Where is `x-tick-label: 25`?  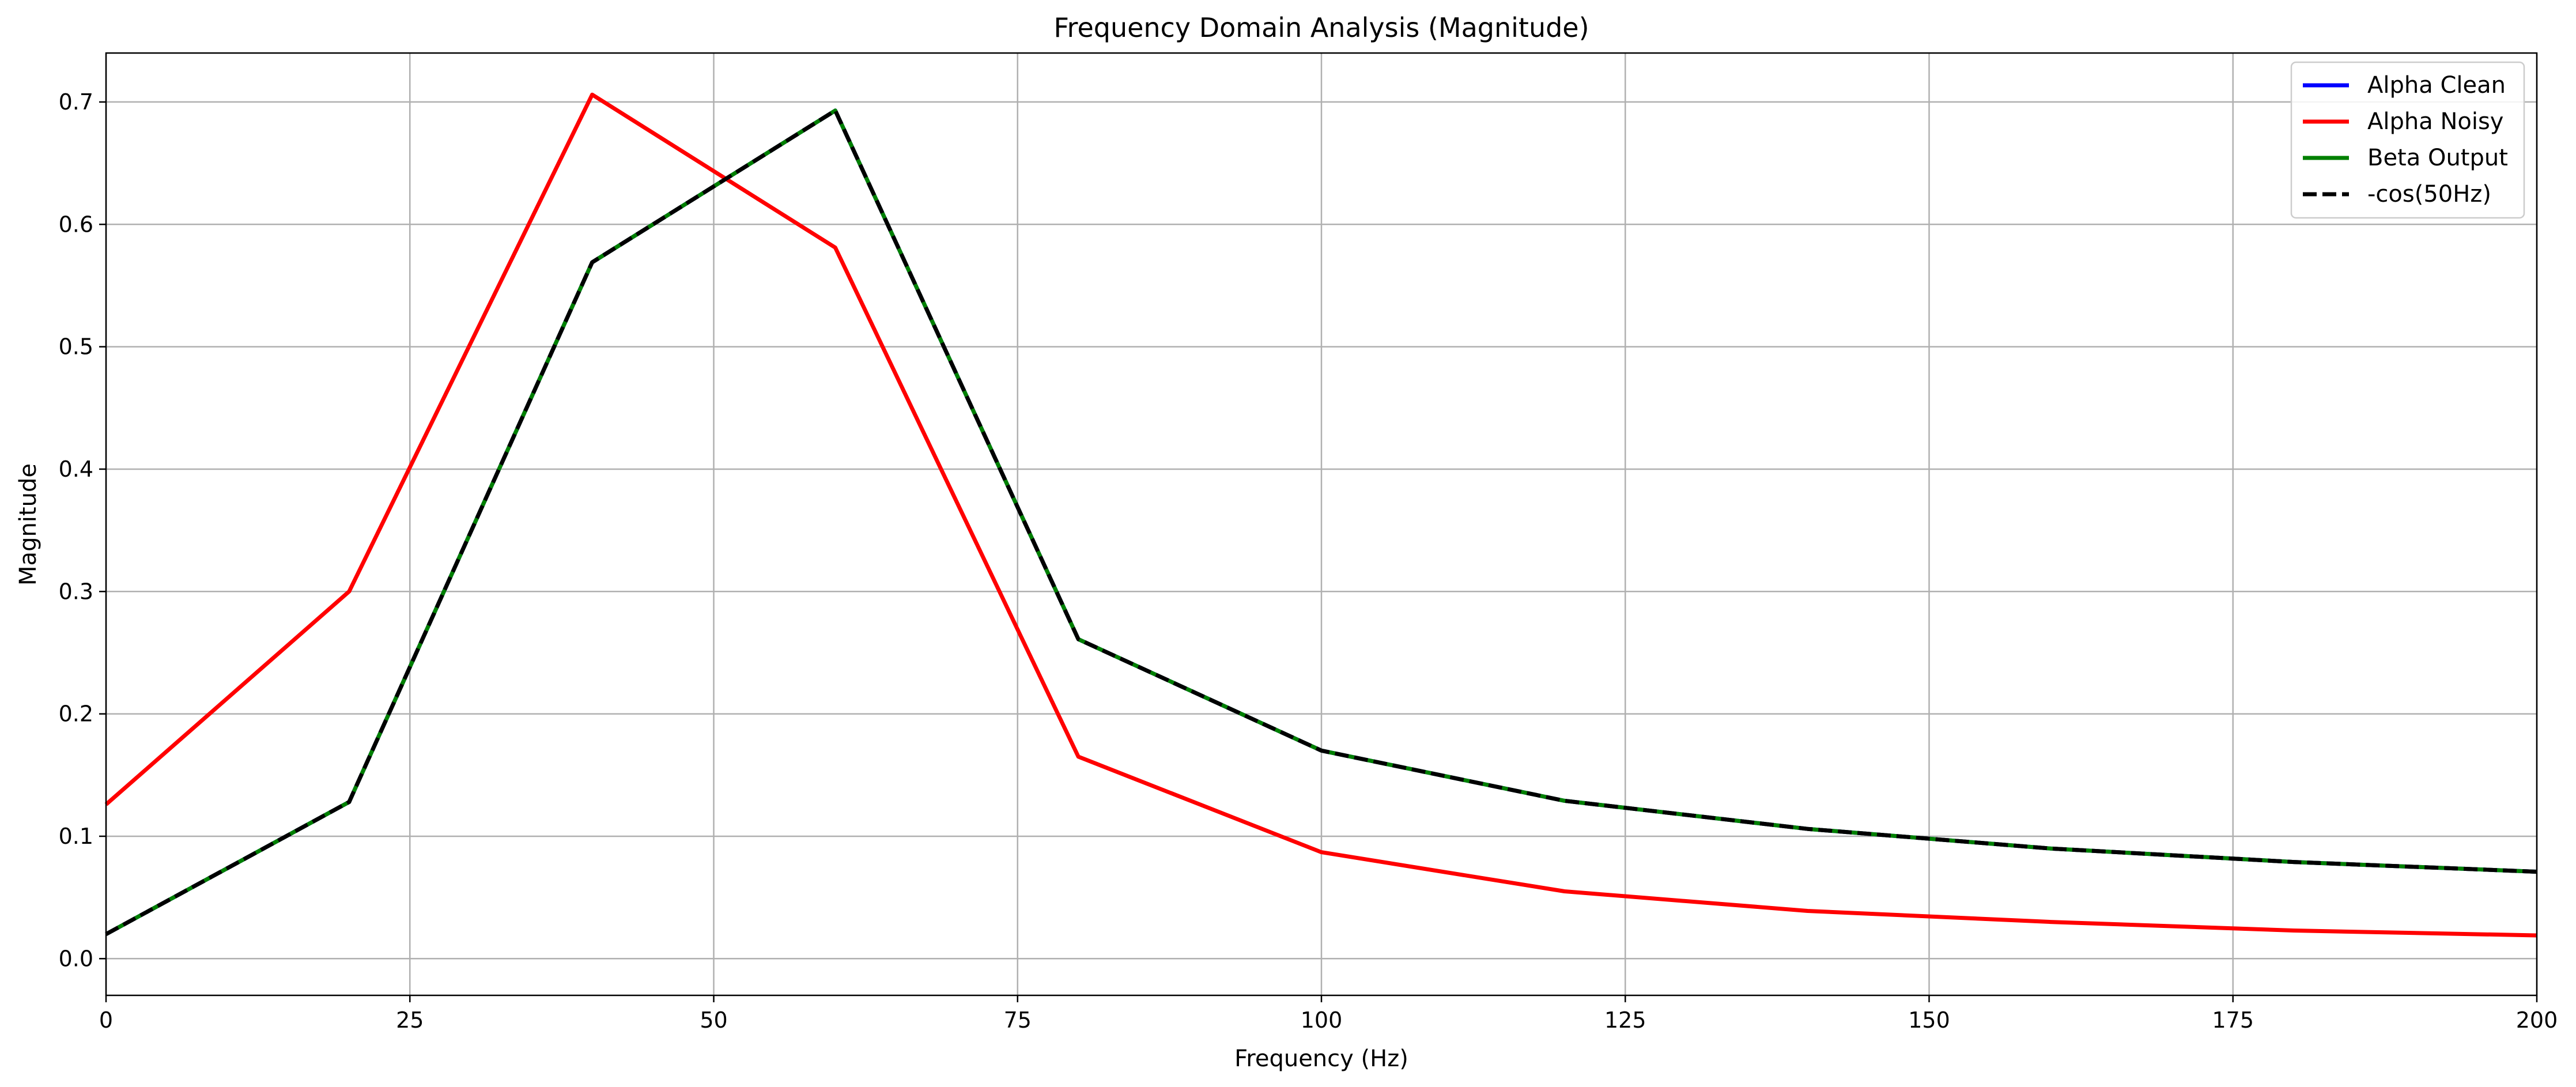 x-tick-label: 25 is located at coordinates (410, 1020).